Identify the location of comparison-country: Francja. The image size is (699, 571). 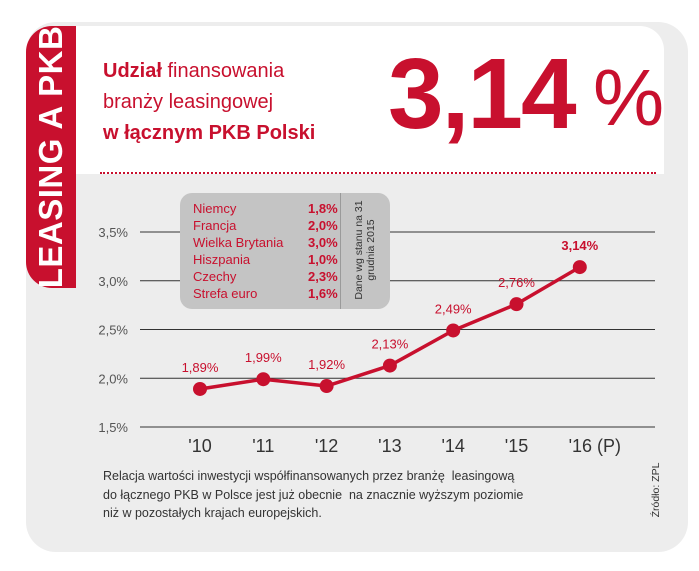
(215, 225).